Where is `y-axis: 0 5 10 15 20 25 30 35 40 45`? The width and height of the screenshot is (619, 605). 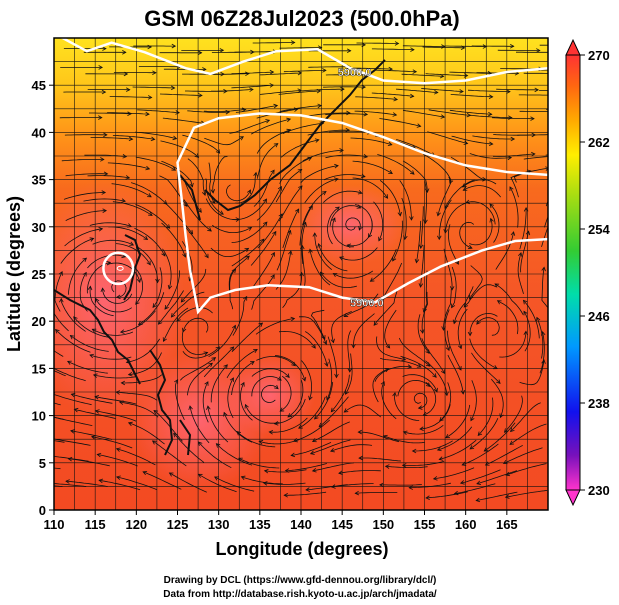 y-axis: 0 5 10 15 20 25 30 35 40 45 is located at coordinates (43, 298).